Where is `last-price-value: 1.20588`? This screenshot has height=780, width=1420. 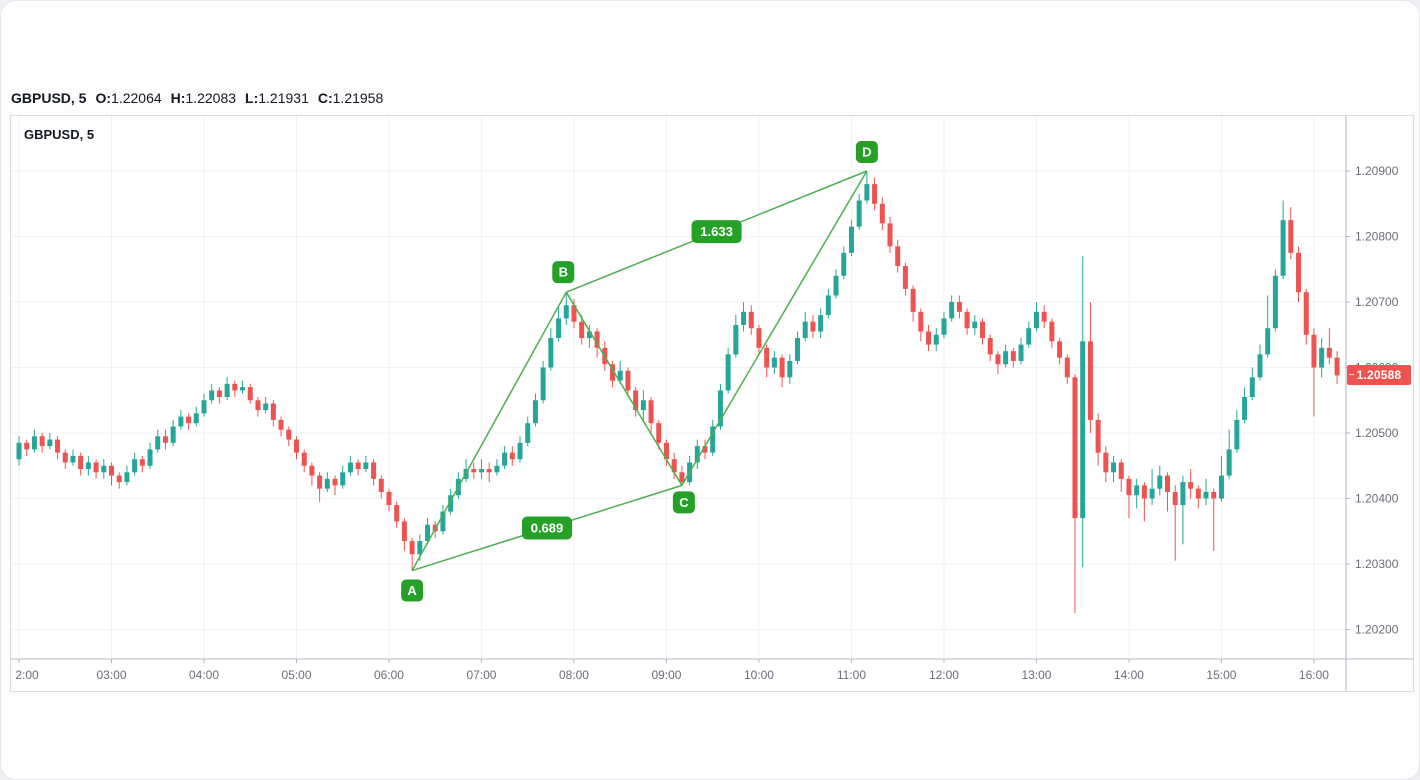
last-price-value: 1.20588 is located at coordinates (1379, 375).